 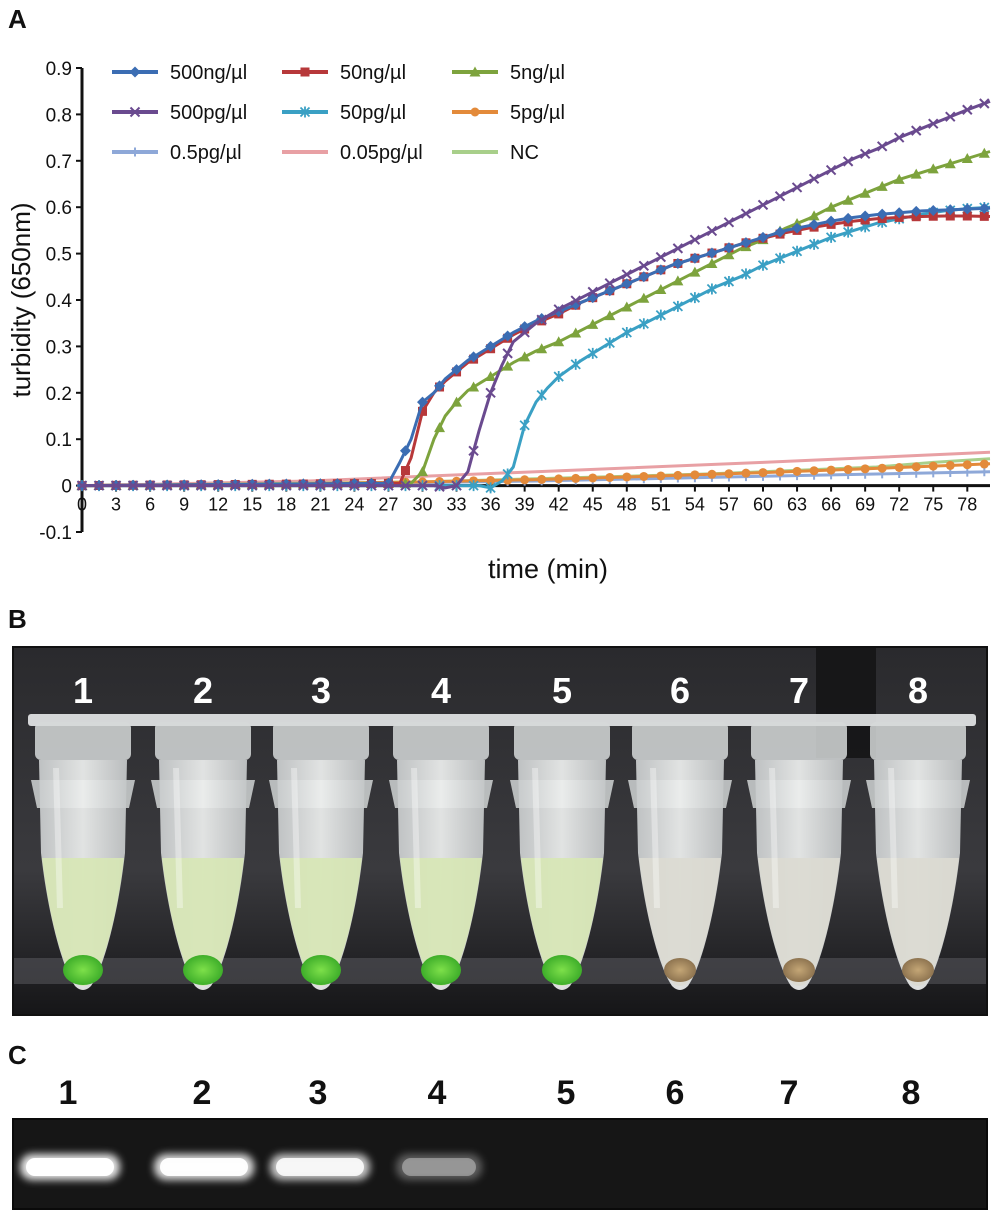 I want to click on x-tick-label: 66, so click(x=831, y=505).